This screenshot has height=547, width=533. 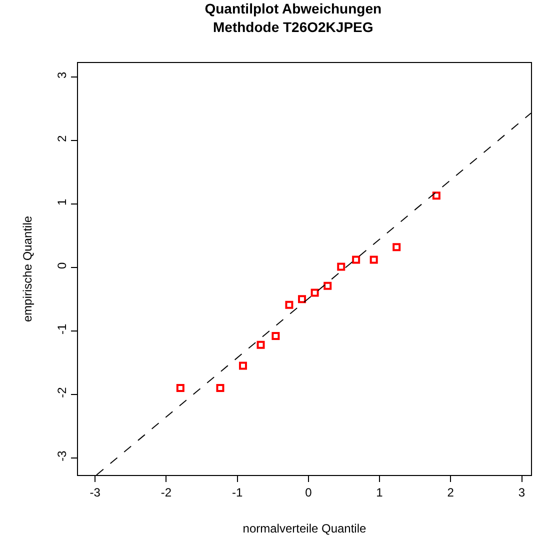 I want to click on y-tick-label: -2, so click(x=62, y=392).